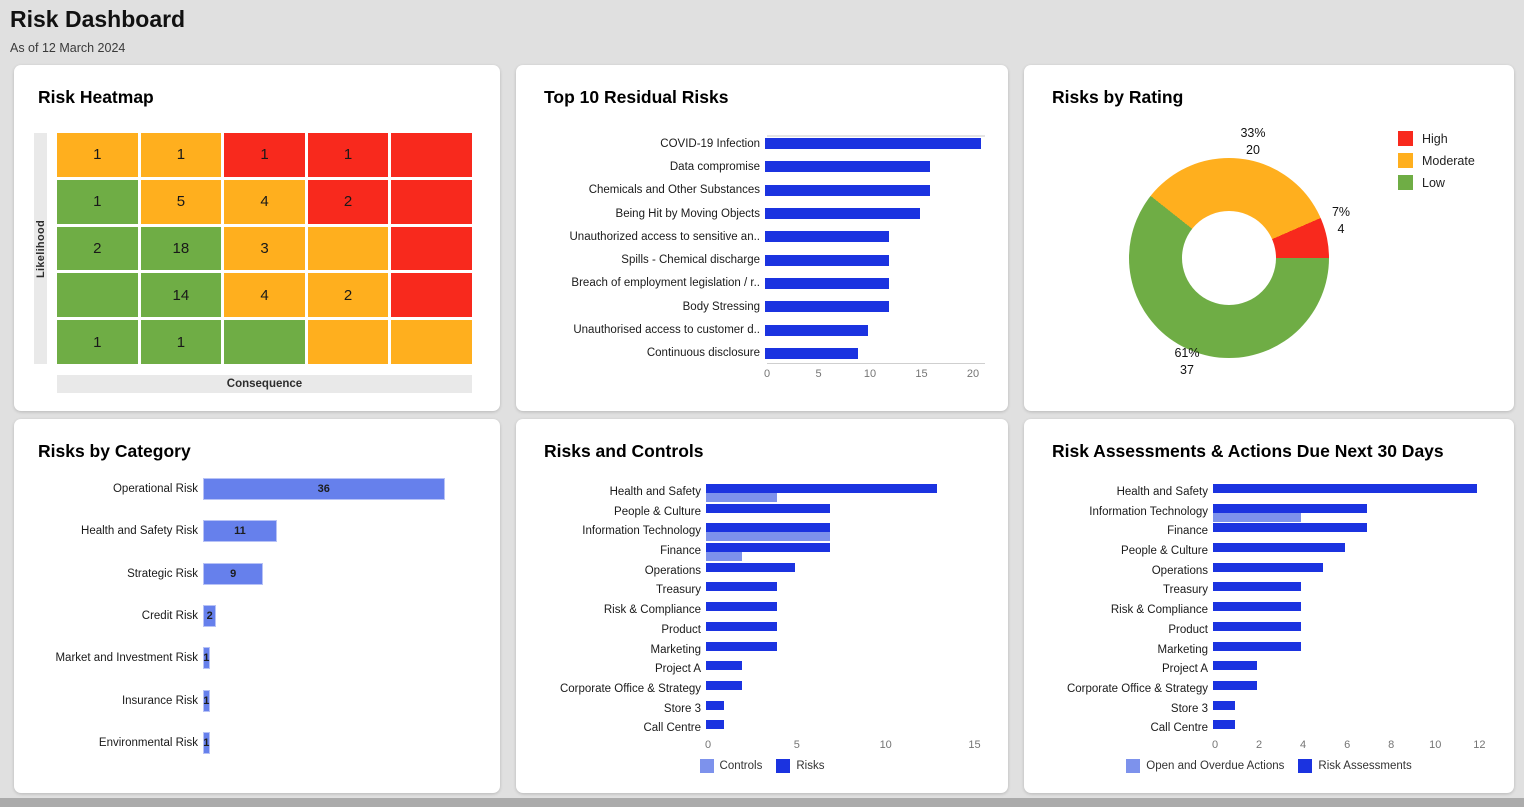 The width and height of the screenshot is (1524, 807). Describe the element at coordinates (974, 745) in the screenshot. I see `x-axis-tick: 15` at that location.